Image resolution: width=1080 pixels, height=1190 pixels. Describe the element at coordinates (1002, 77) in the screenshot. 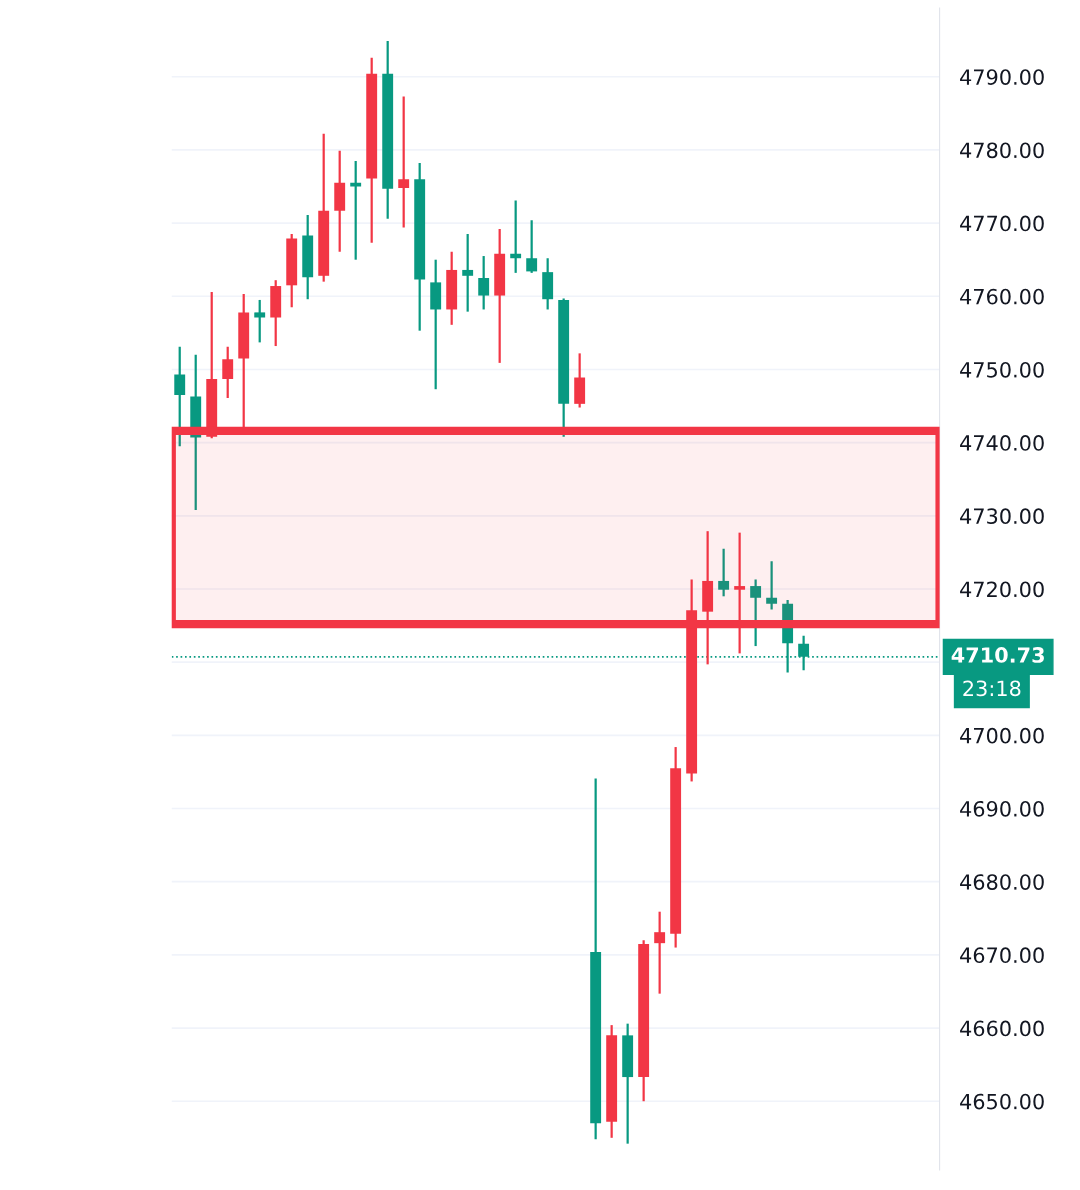

I see `y-tick-label: 4790.00` at that location.